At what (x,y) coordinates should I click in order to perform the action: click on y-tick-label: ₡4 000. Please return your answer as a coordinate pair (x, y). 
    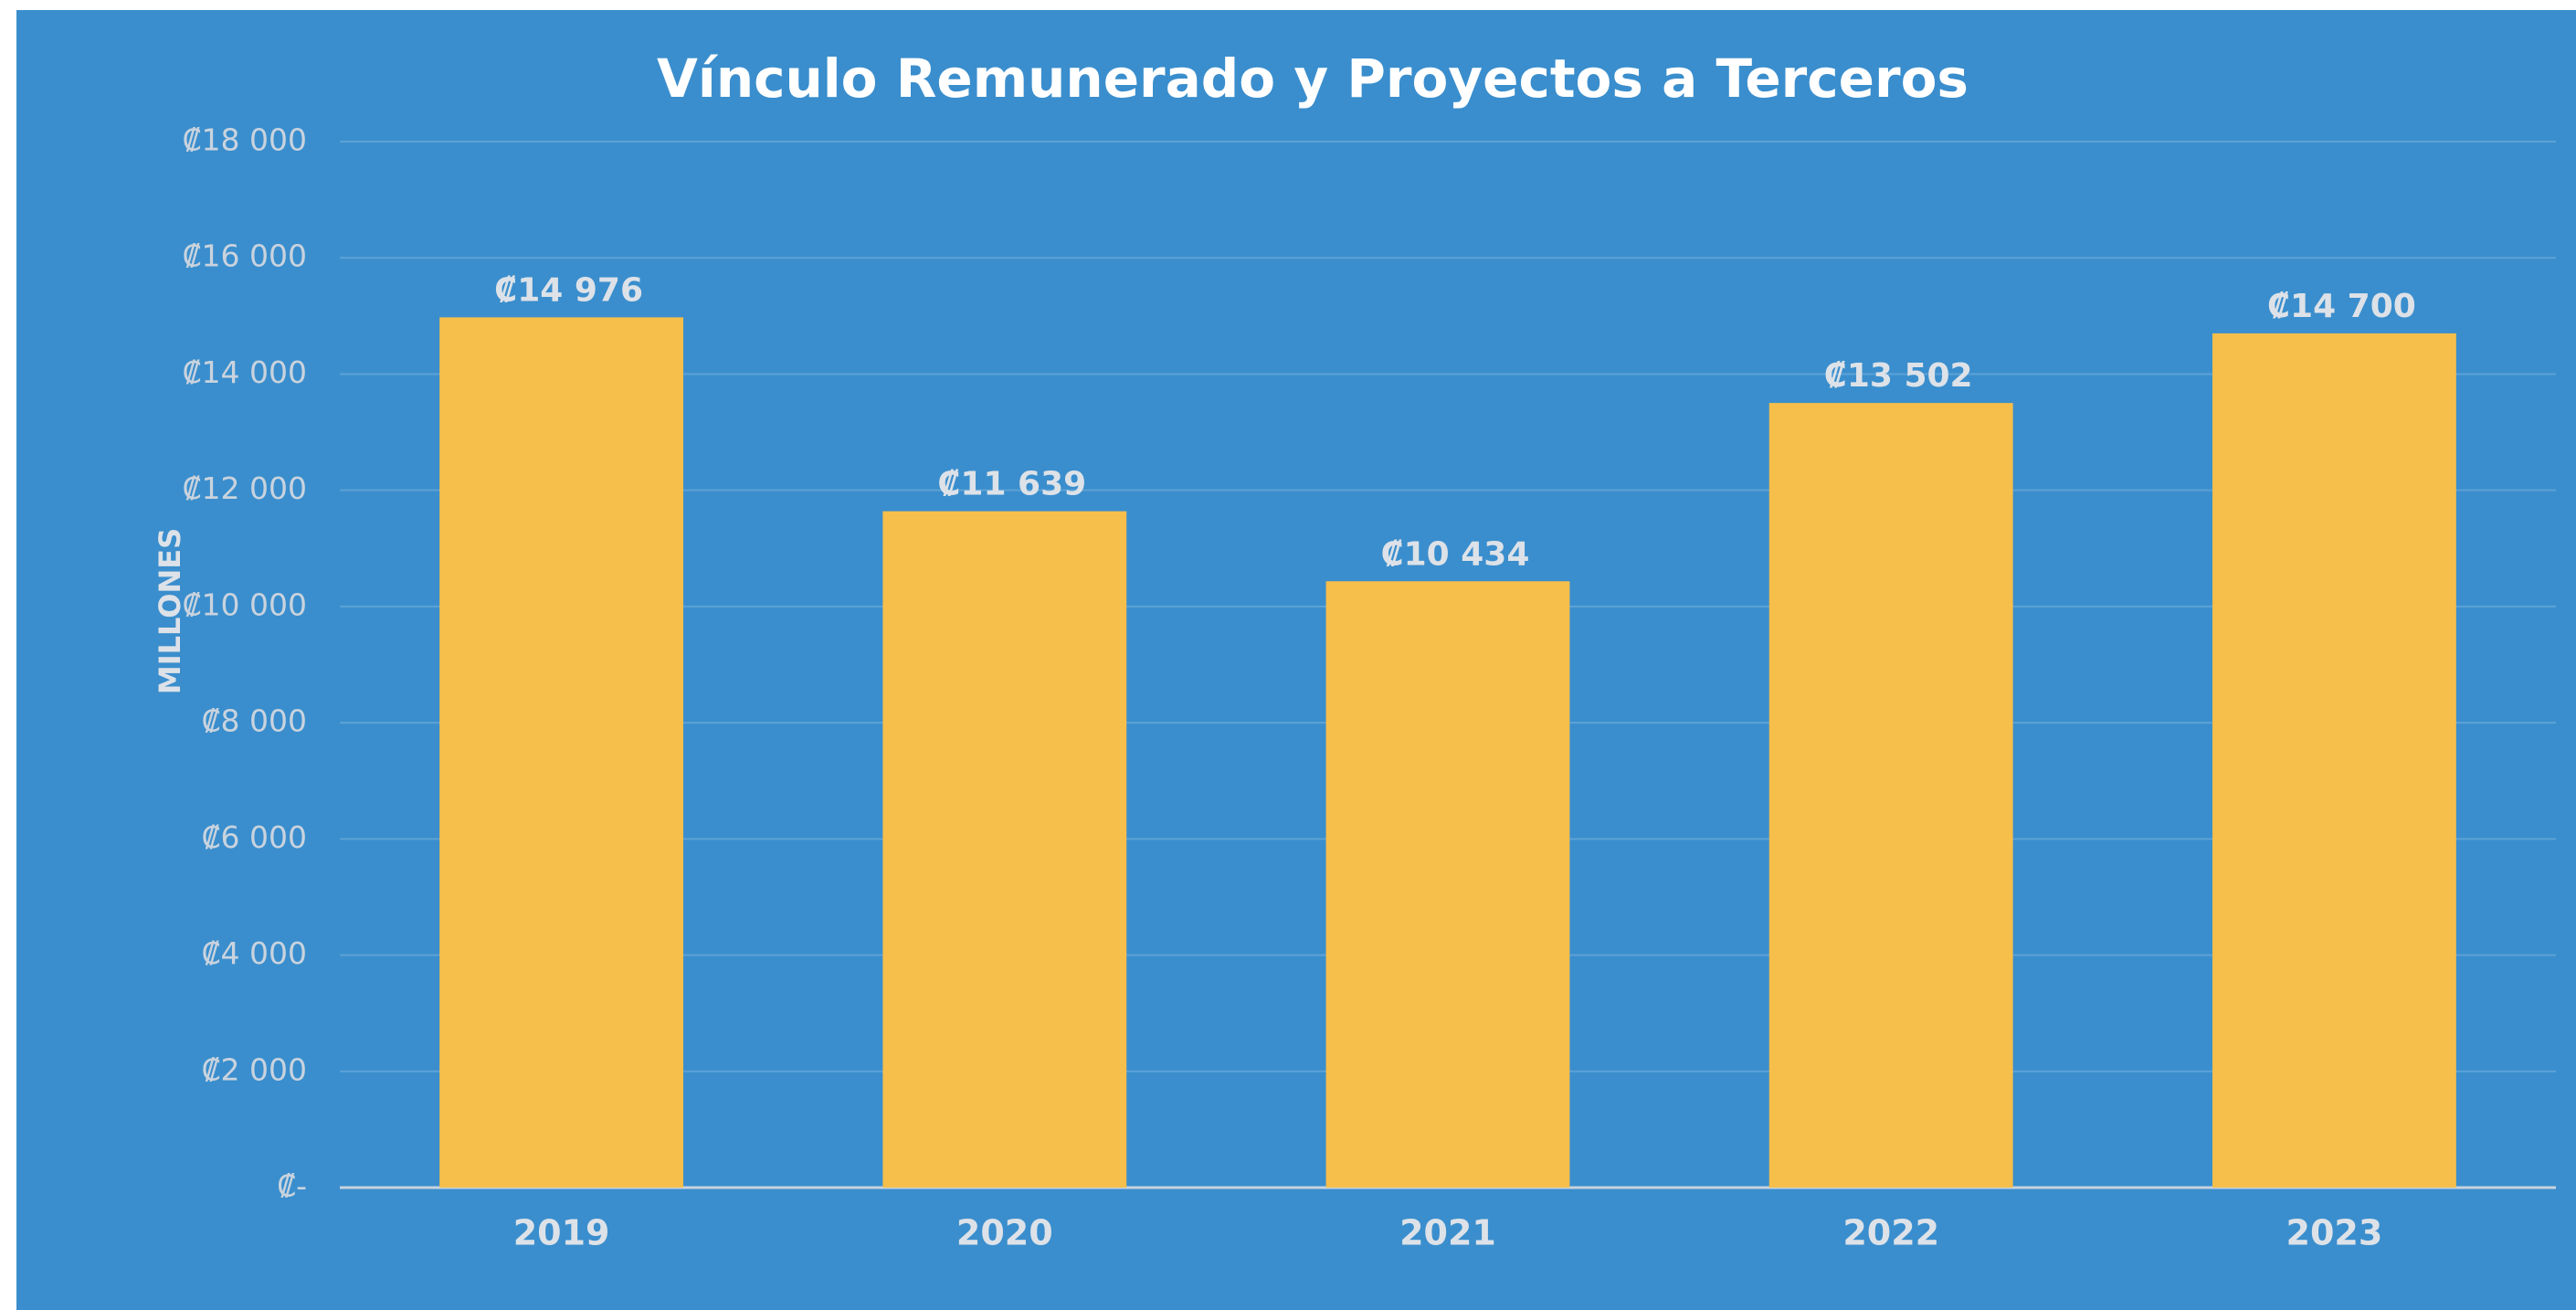
    Looking at the image, I should click on (254, 953).